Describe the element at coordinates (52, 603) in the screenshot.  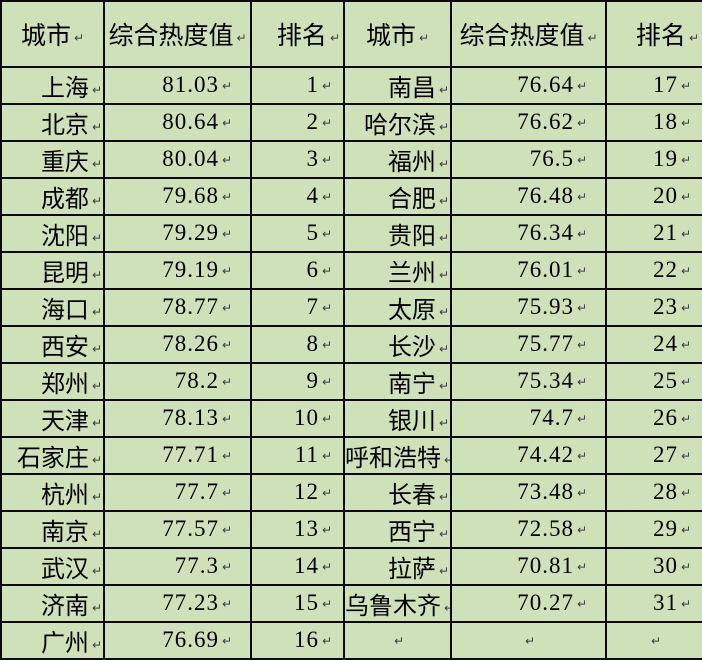
I see `city-cell: 济南 ↵` at that location.